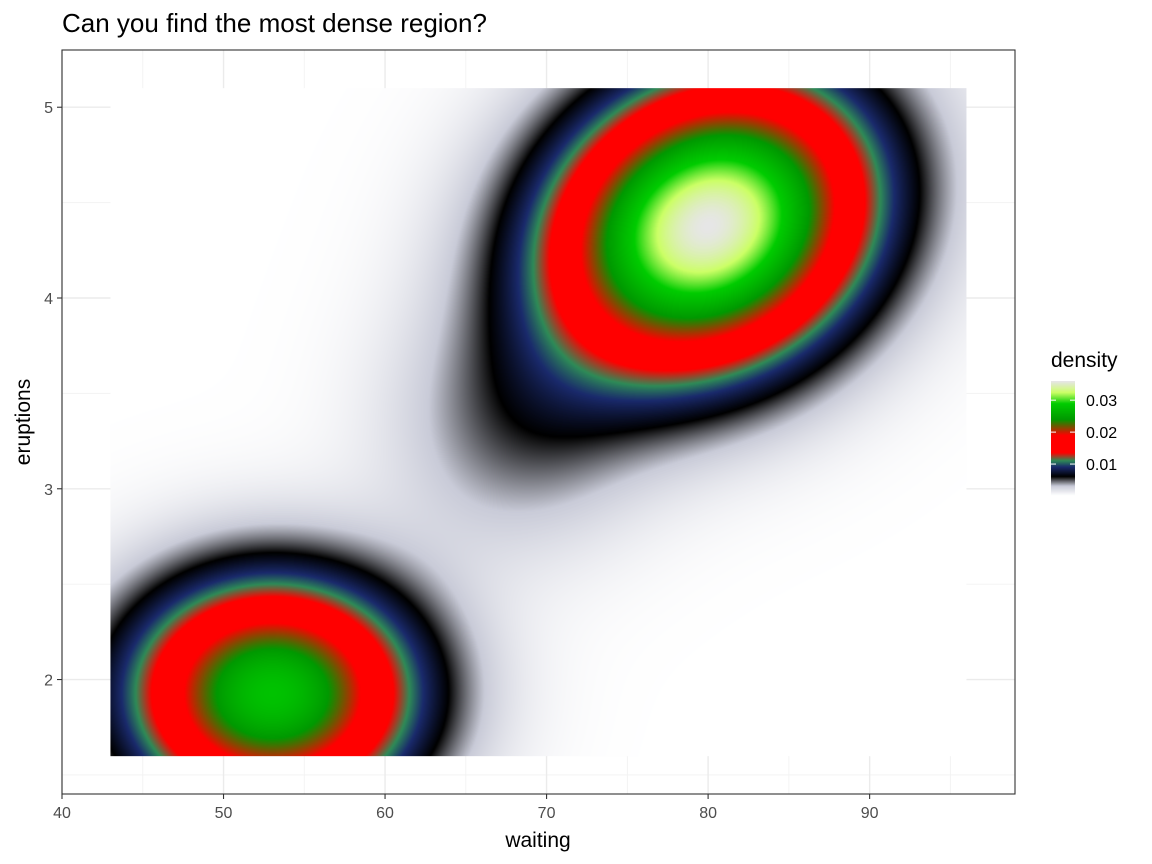 This screenshot has width=1152, height=864. I want to click on y-tick-label: 5, so click(48, 108).